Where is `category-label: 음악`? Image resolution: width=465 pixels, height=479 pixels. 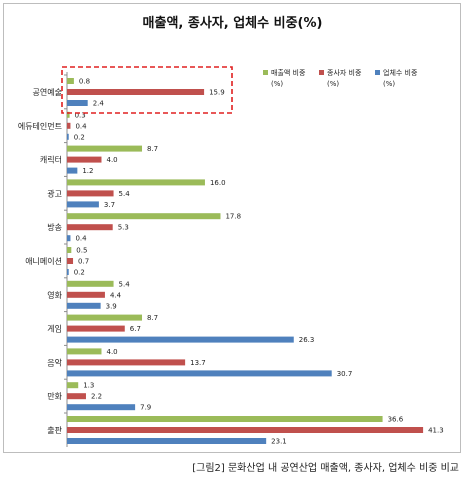 category-label: 음악 is located at coordinates (54, 362).